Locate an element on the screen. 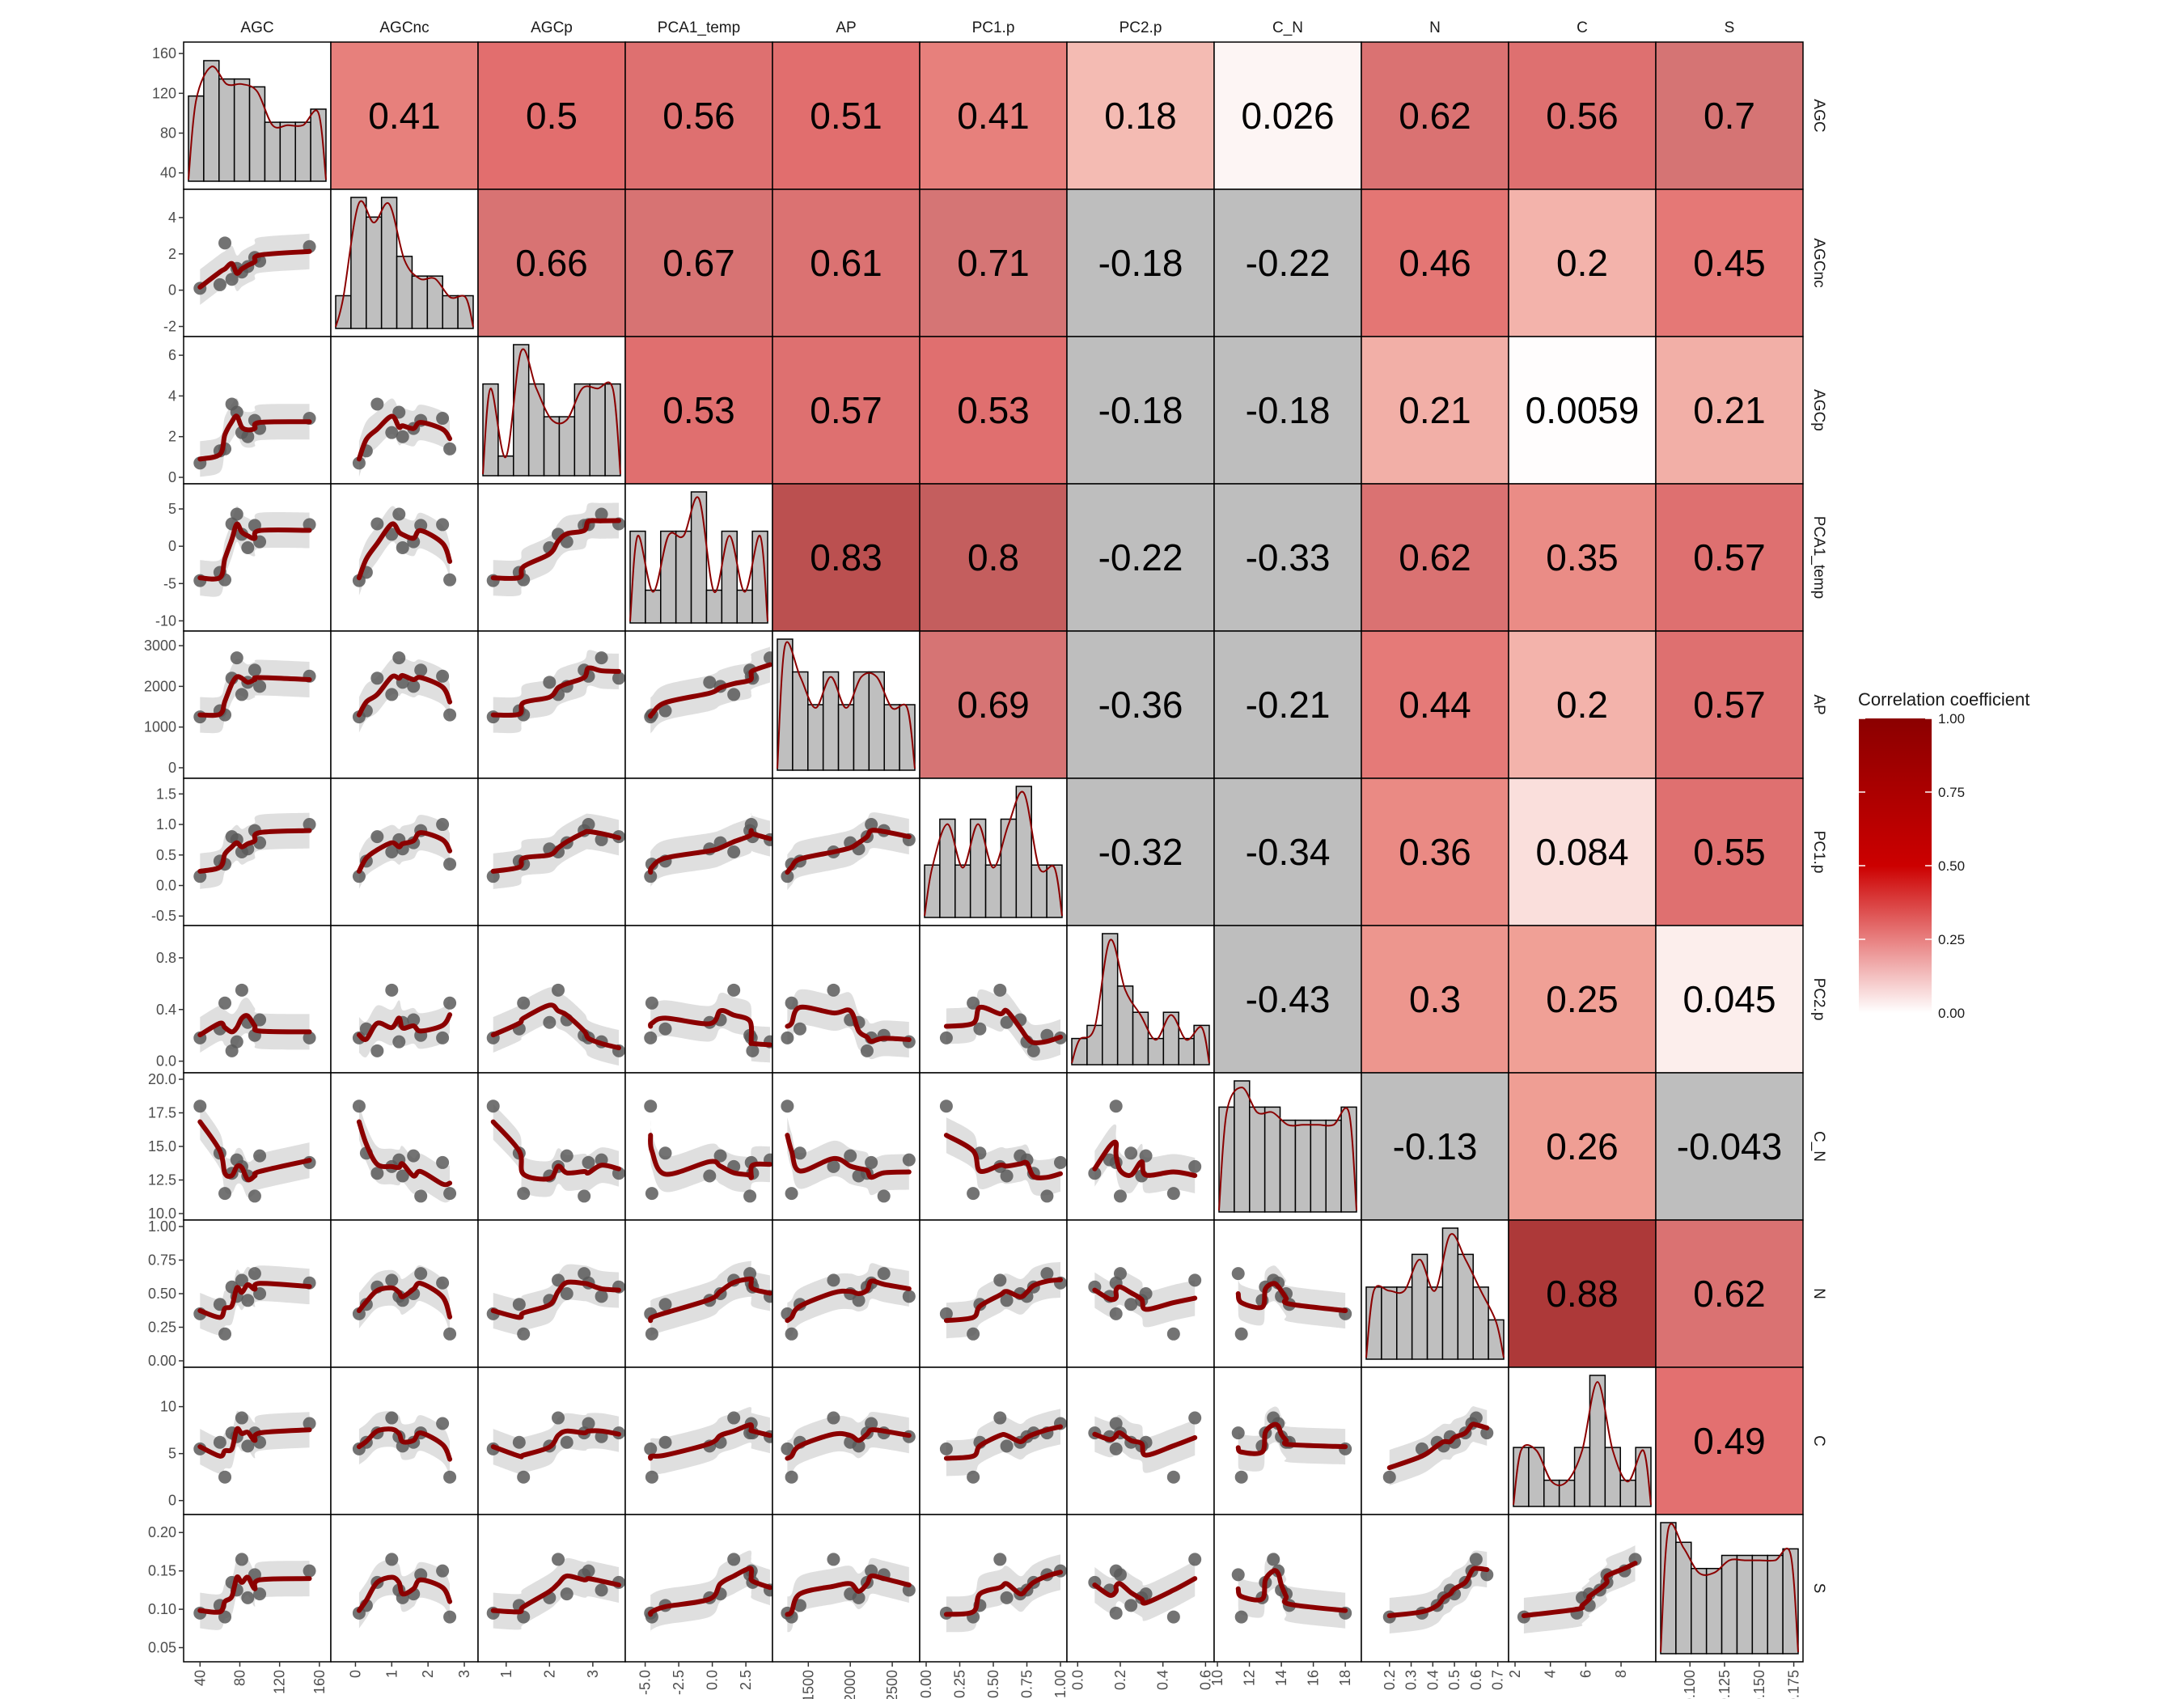 The image size is (2184, 1699). cell-agcnc-ap: 0.61 is located at coordinates (846, 263).